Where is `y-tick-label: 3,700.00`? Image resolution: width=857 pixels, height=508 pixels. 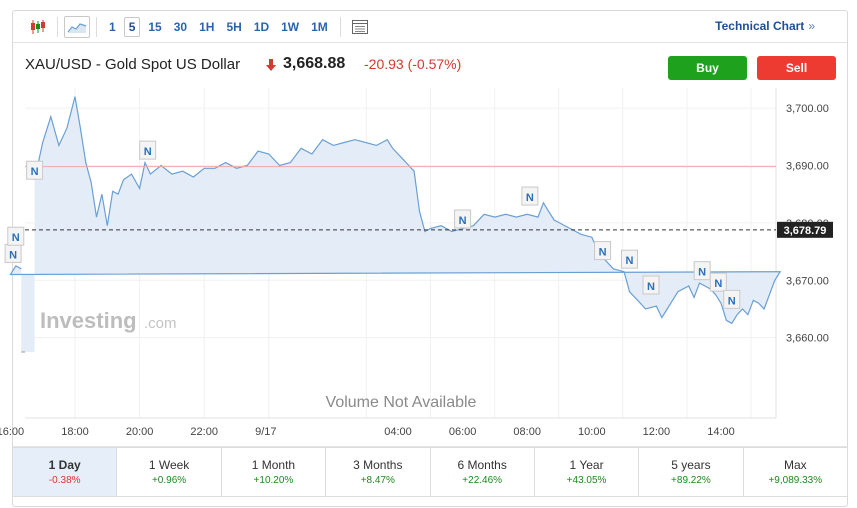 y-tick-label: 3,700.00 is located at coordinates (807, 109).